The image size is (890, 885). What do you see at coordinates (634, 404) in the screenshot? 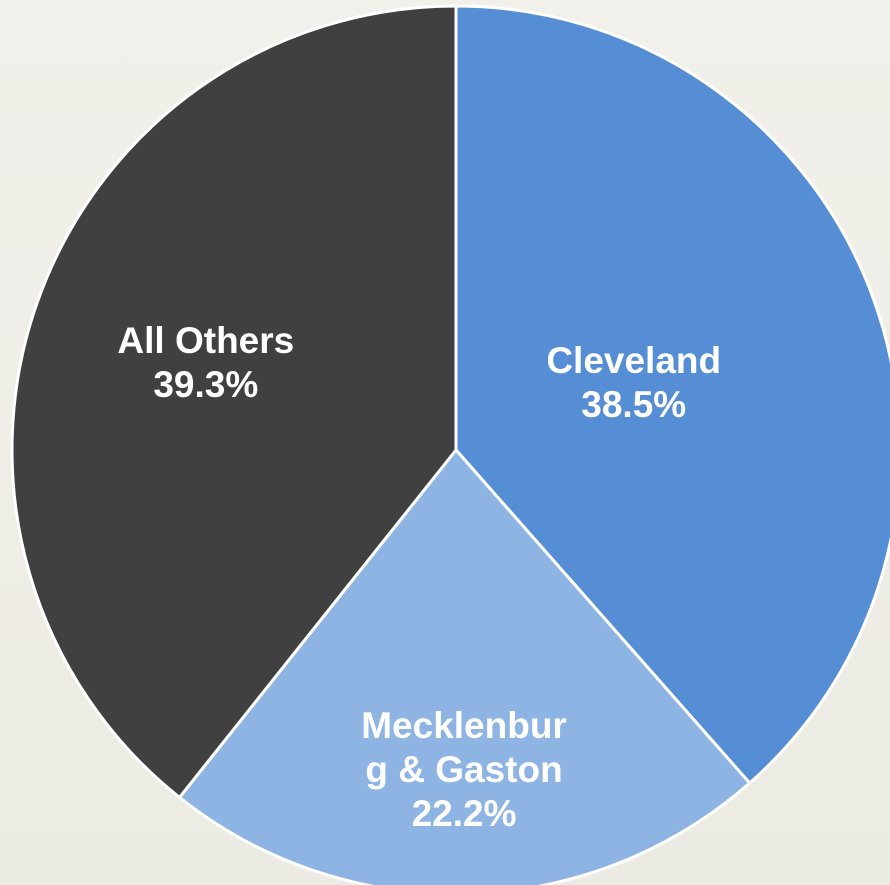
I see `value-label: 38.5%` at bounding box center [634, 404].